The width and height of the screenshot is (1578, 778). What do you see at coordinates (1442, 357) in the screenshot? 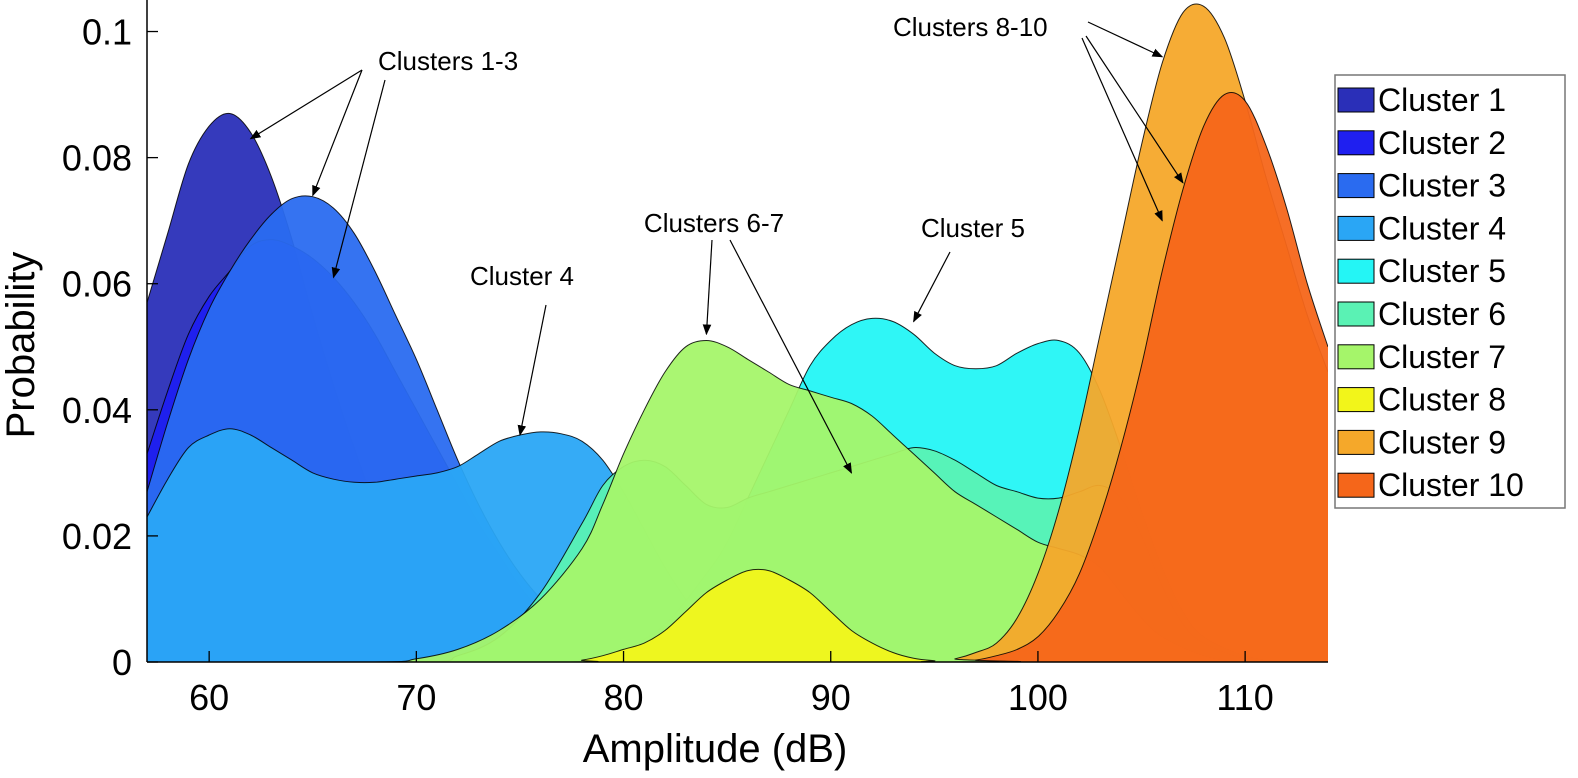
I see `legend-label: Cluster 7` at bounding box center [1442, 357].